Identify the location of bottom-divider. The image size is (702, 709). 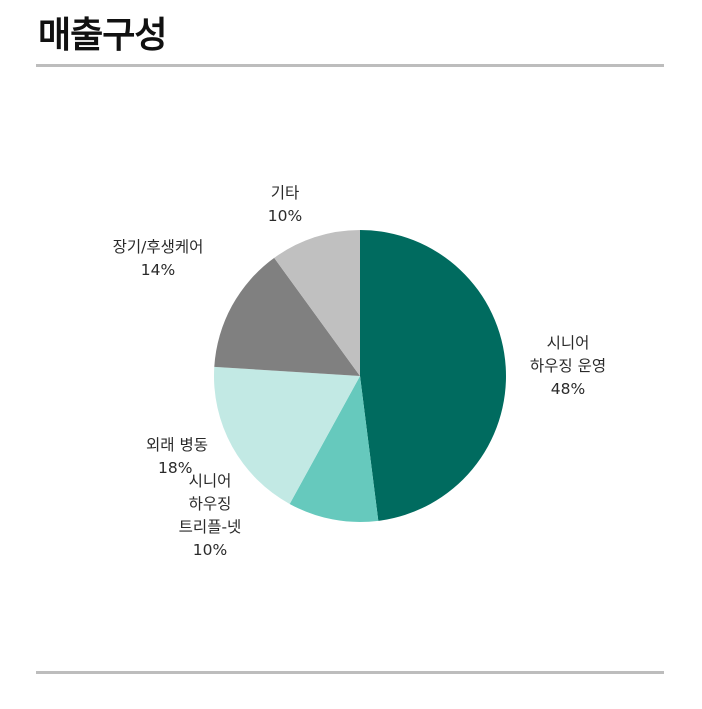
(350, 672).